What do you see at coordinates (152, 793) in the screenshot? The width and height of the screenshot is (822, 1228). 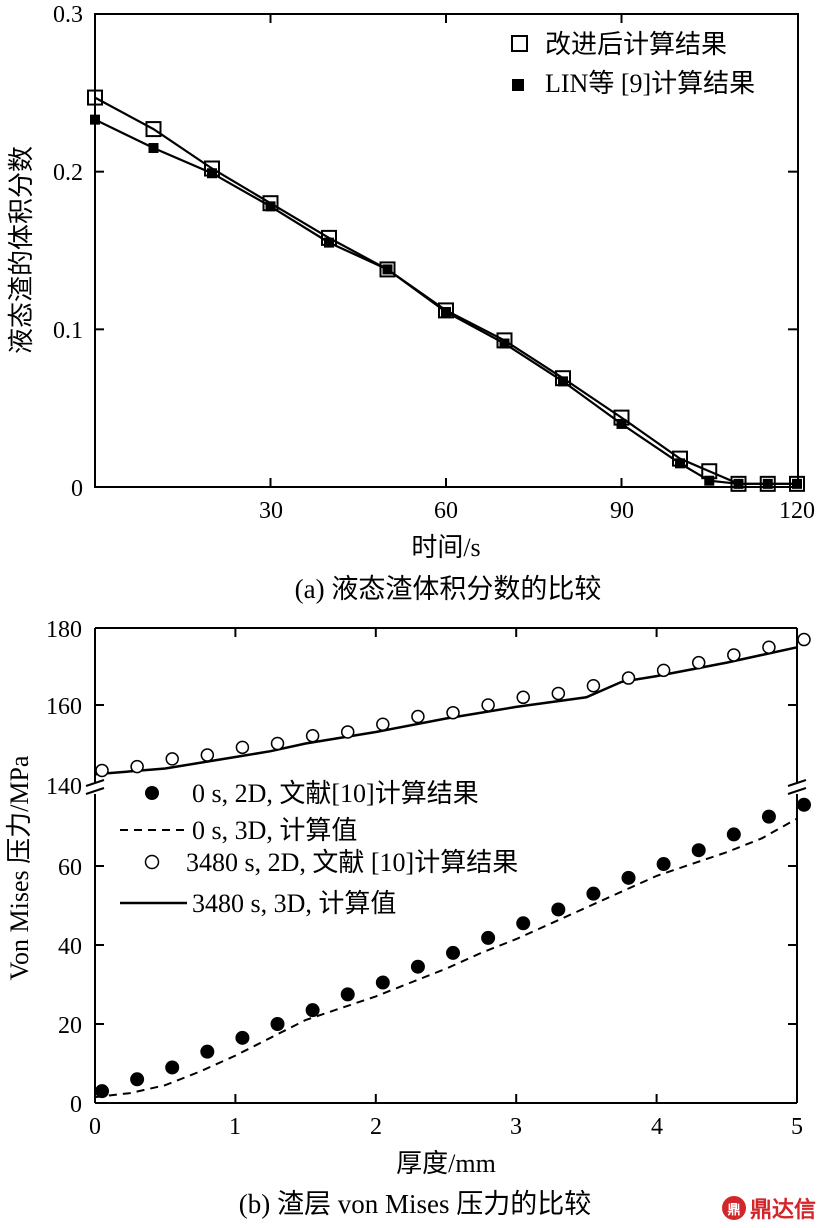 I see `legend-marker-filled-circle` at bounding box center [152, 793].